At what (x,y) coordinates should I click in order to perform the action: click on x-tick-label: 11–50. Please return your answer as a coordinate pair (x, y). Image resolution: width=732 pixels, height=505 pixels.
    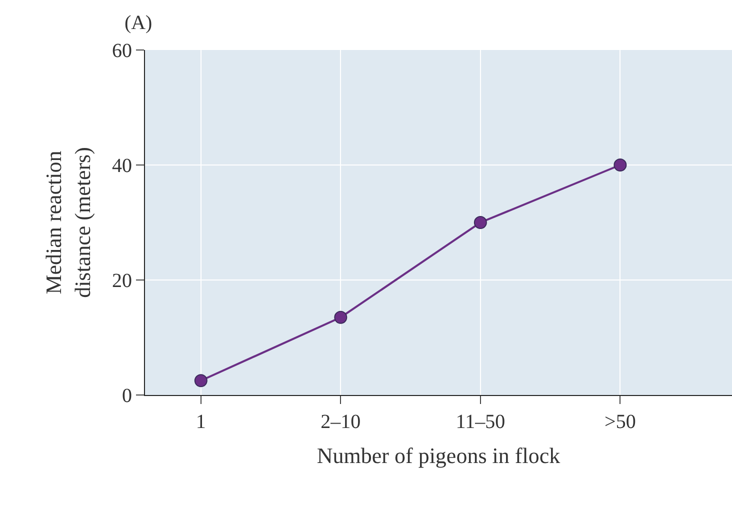
    Looking at the image, I should click on (481, 422).